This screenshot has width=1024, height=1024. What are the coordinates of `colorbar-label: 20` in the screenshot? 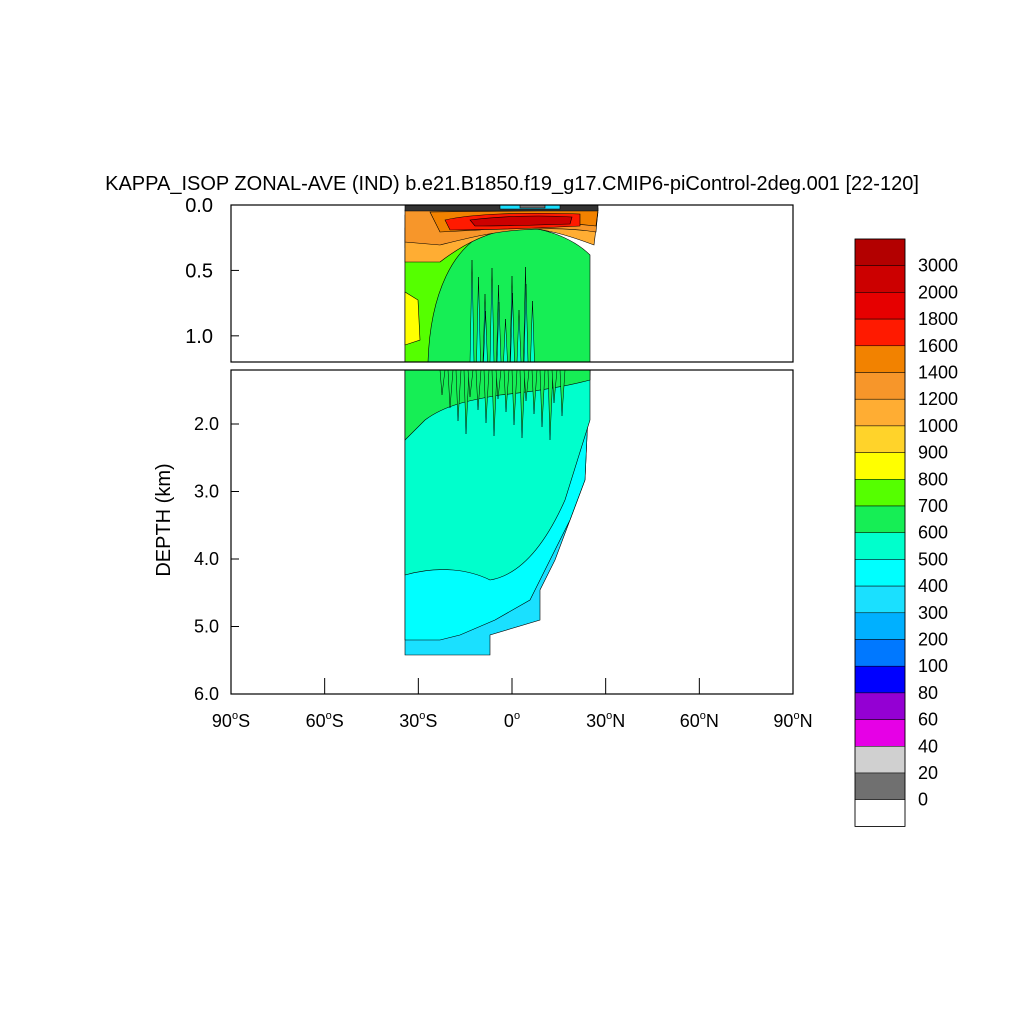 It's located at (928, 773).